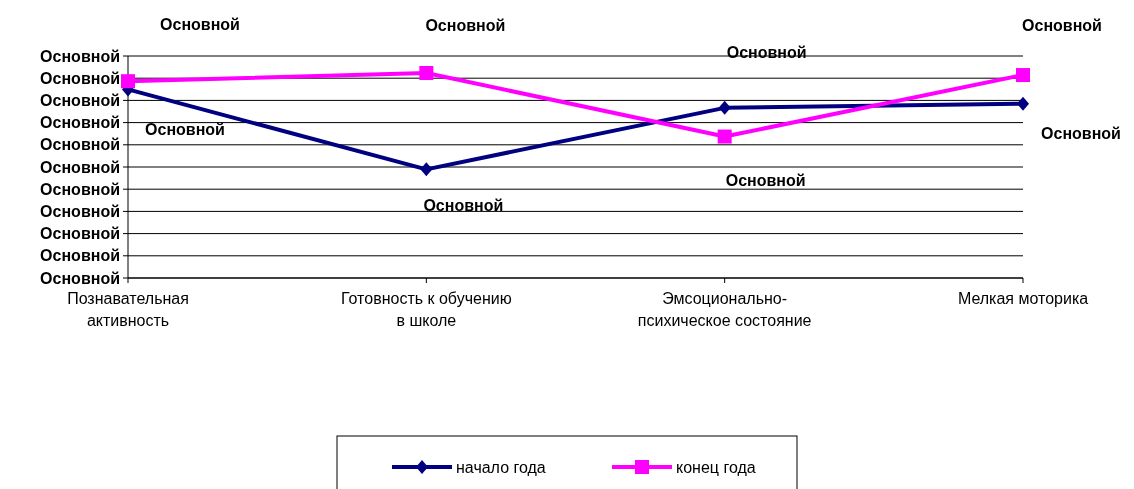 The height and width of the screenshot is (489, 1134). What do you see at coordinates (724, 309) in the screenshot?
I see `x-tick-label: Эмсоционально-психическое состояние` at bounding box center [724, 309].